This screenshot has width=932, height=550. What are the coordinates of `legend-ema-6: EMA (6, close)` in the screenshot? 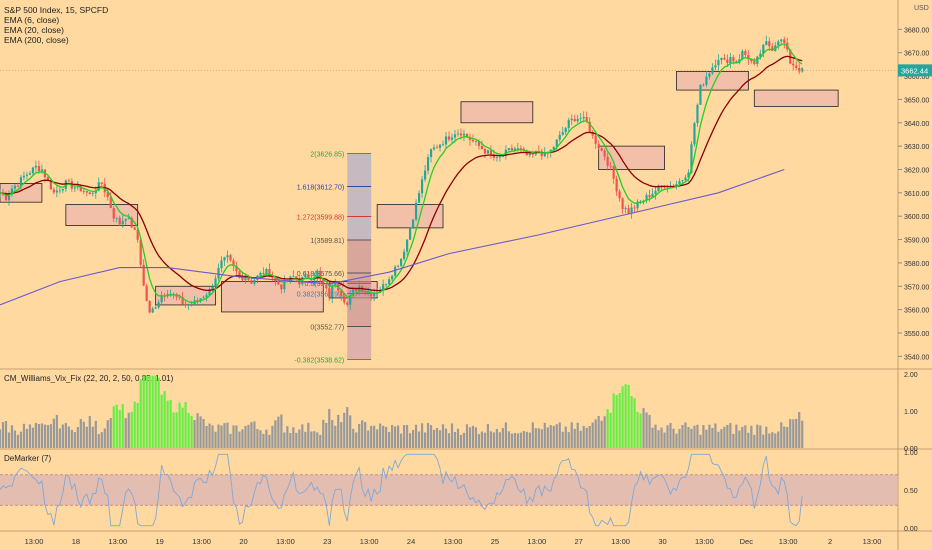 It's located at (32, 20).